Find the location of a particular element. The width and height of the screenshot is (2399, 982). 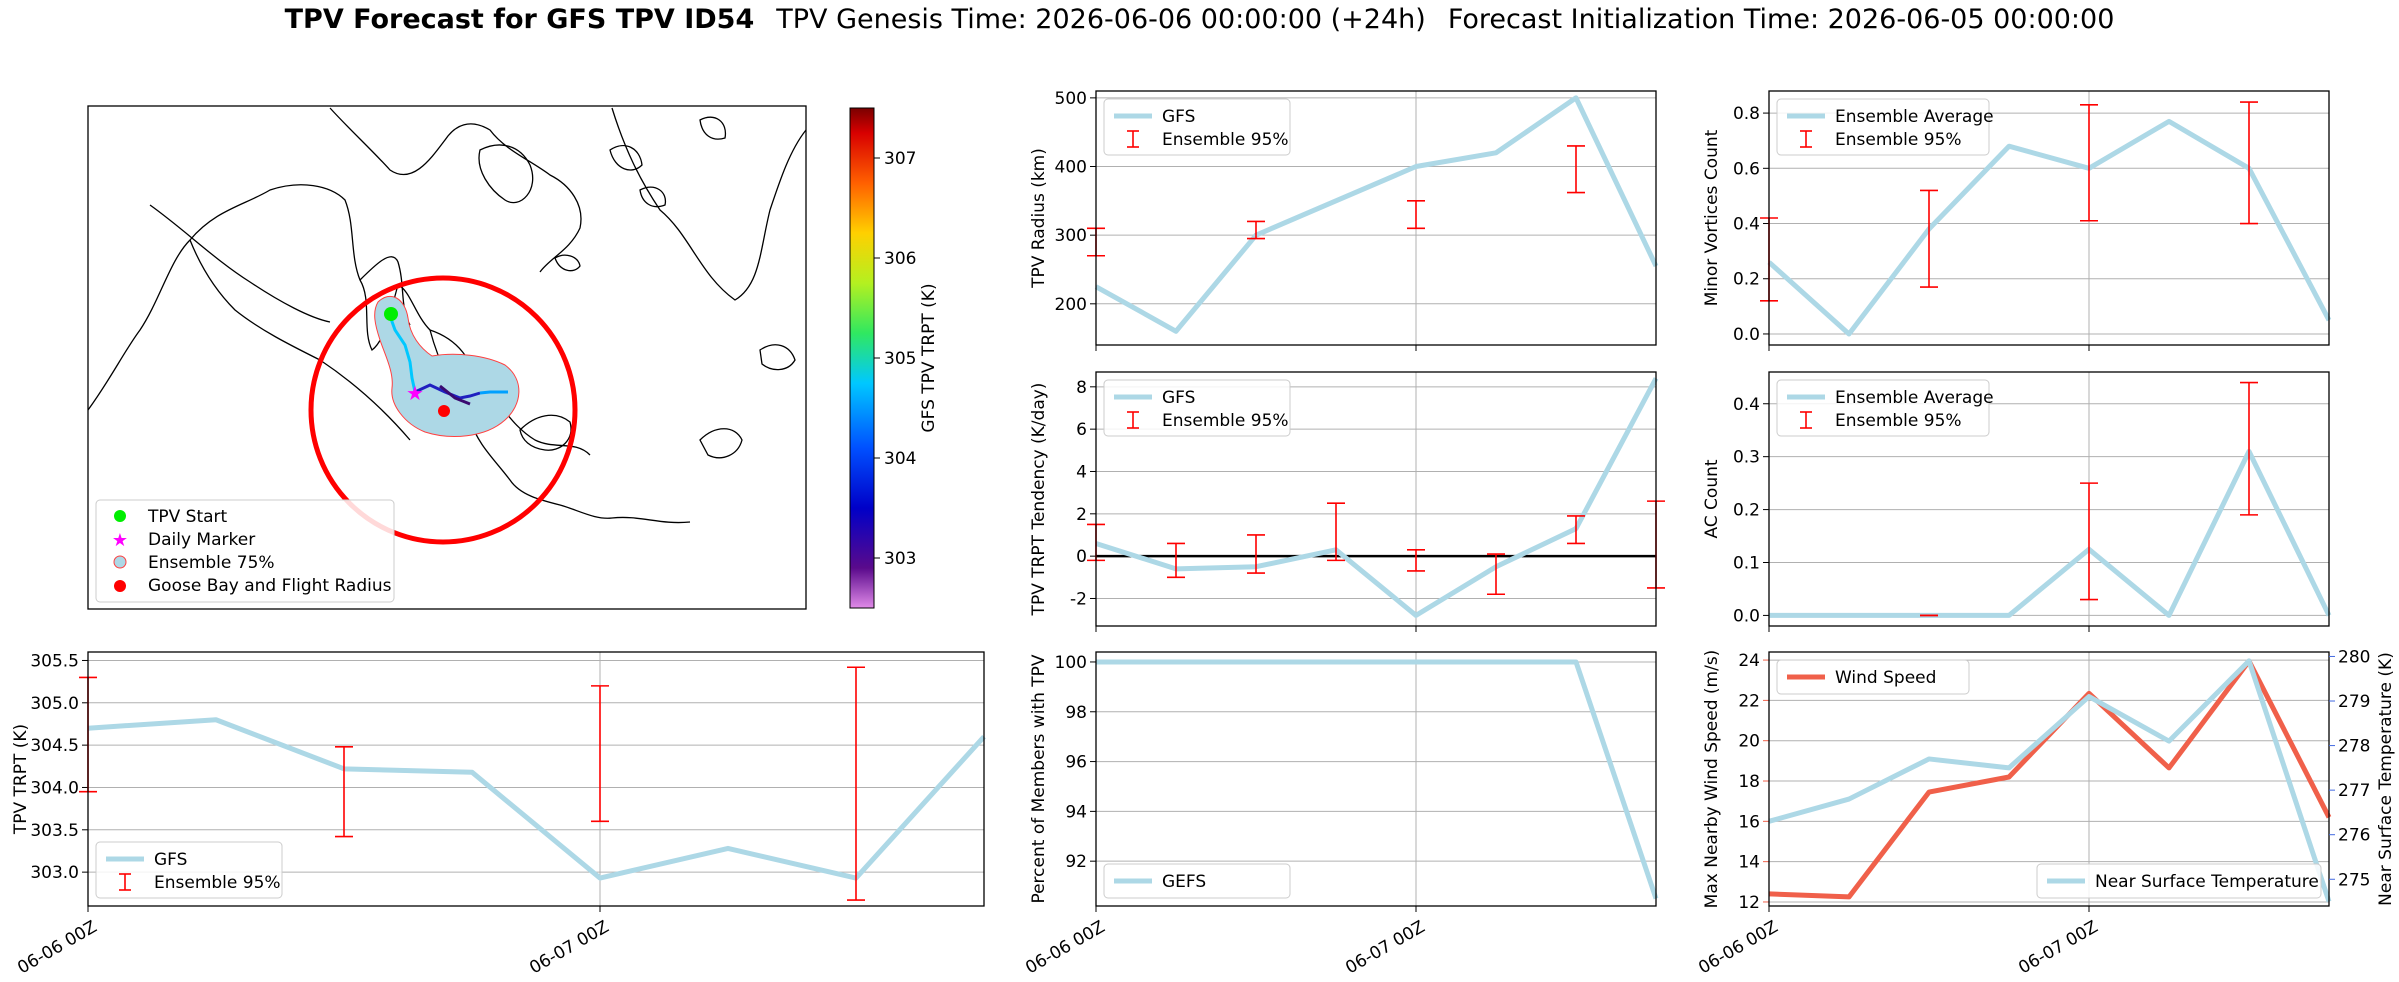

map-legend-box is located at coordinates (245, 551).